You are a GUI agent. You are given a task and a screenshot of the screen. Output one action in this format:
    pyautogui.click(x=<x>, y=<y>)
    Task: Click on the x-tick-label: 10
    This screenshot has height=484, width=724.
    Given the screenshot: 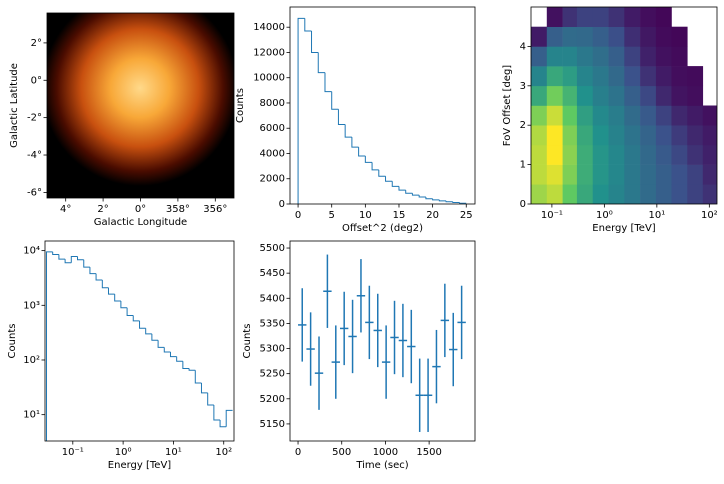 What is the action you would take?
    pyautogui.click(x=365, y=215)
    